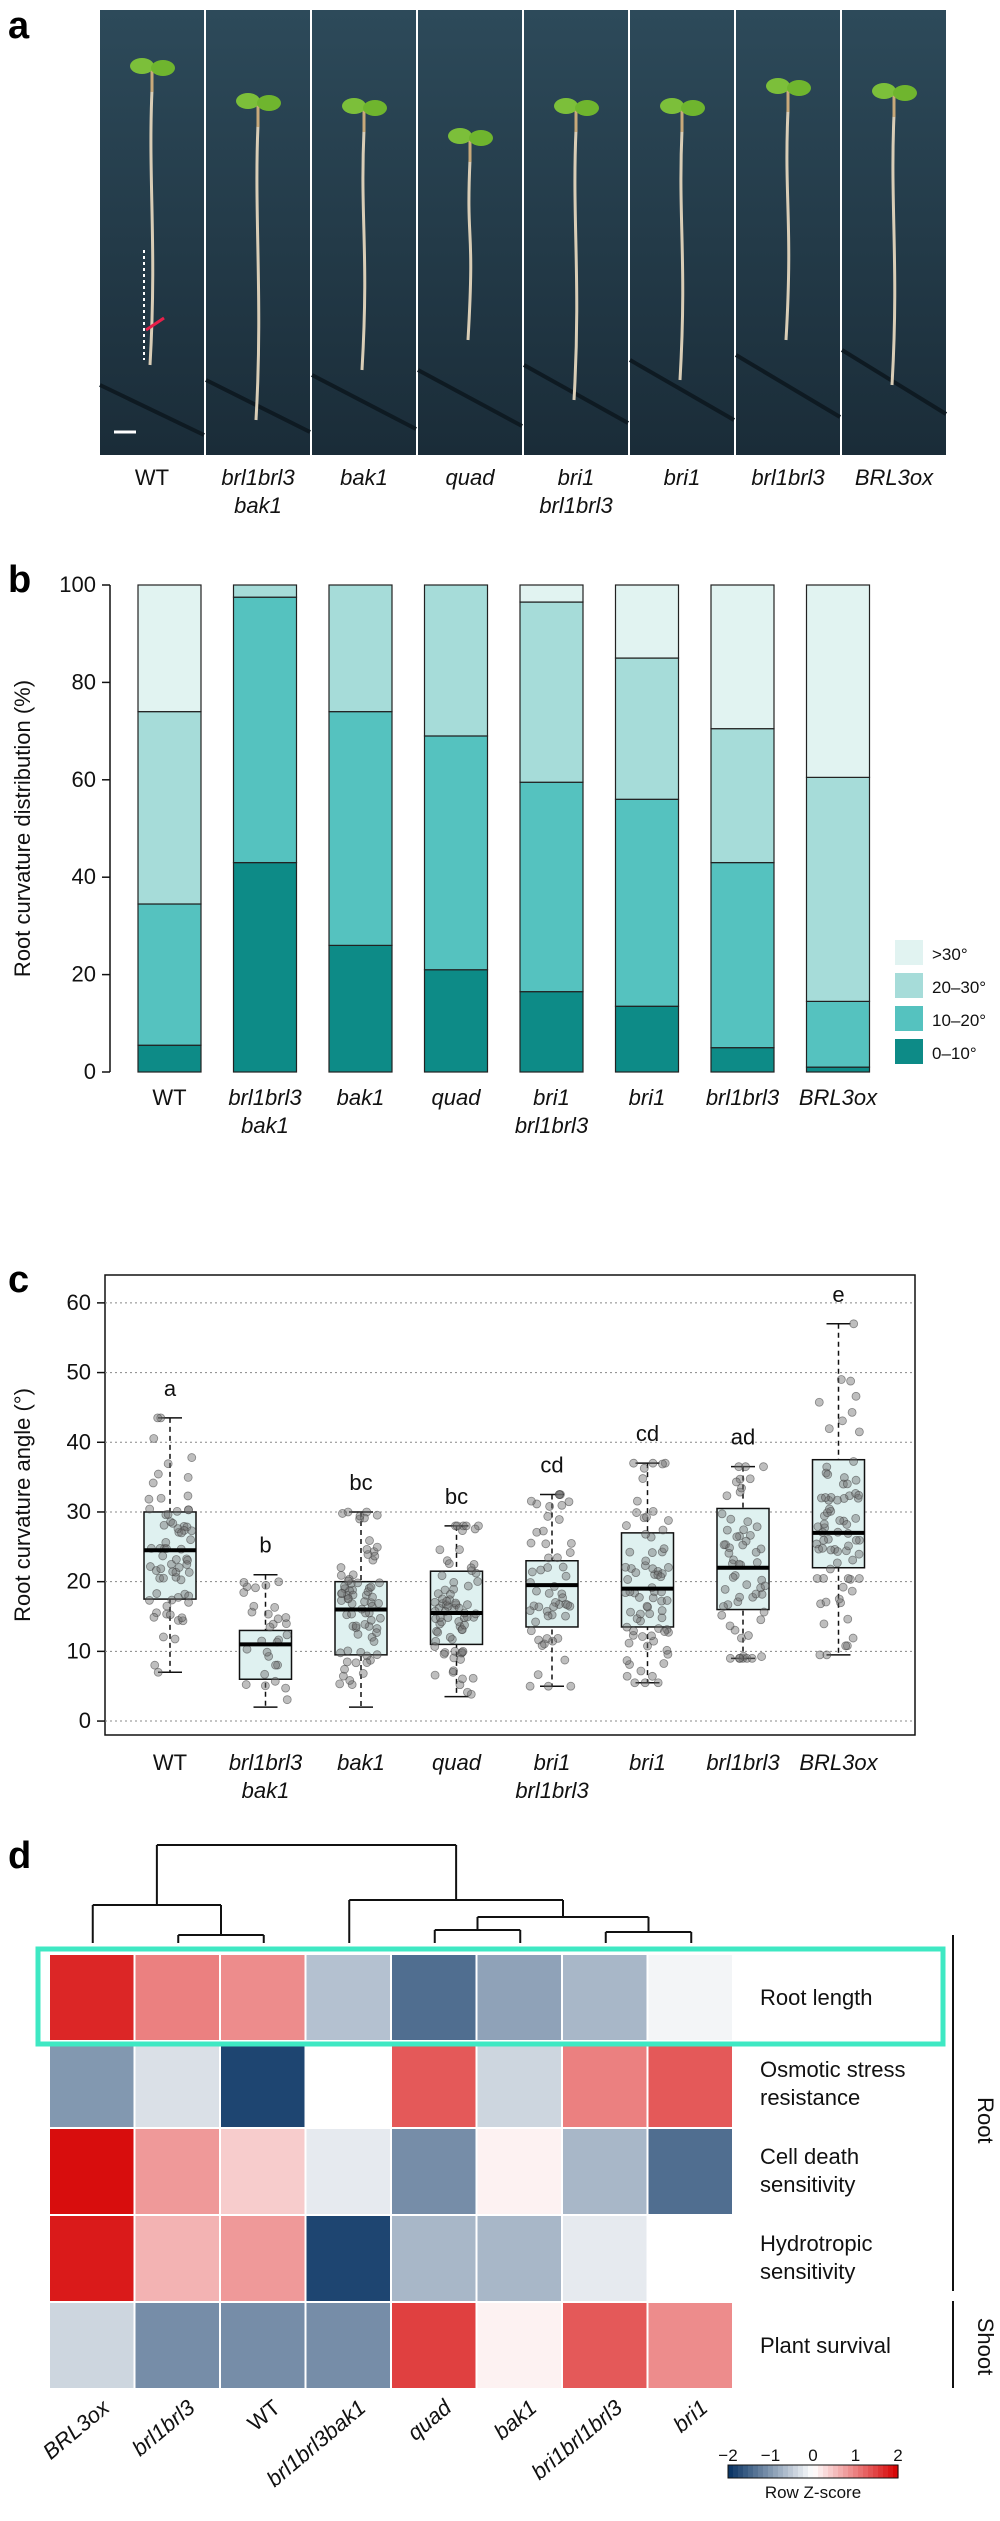 The height and width of the screenshot is (2521, 1000). What do you see at coordinates (163, 2427) in the screenshot?
I see `heatmap-column-label: brl1brl3` at bounding box center [163, 2427].